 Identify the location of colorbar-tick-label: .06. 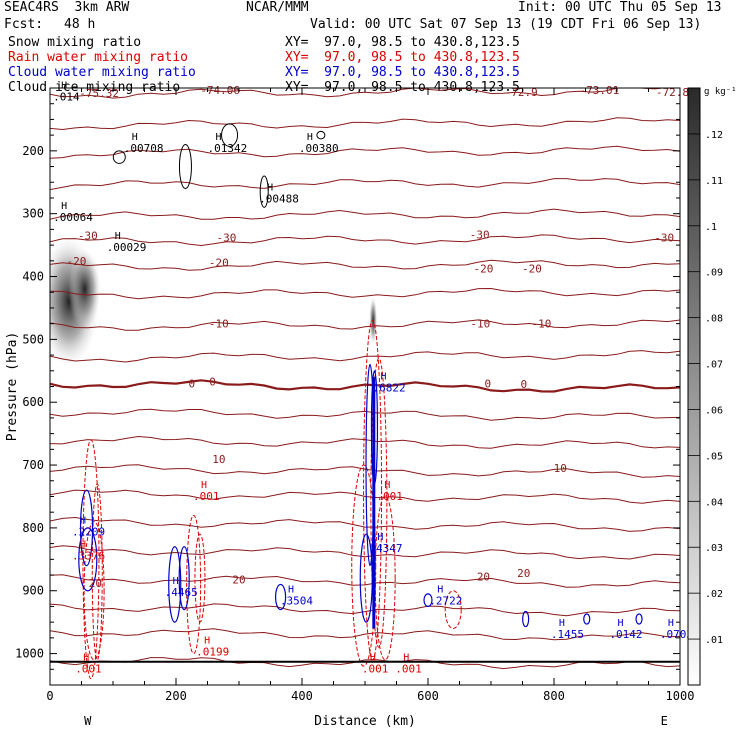
(714, 410).